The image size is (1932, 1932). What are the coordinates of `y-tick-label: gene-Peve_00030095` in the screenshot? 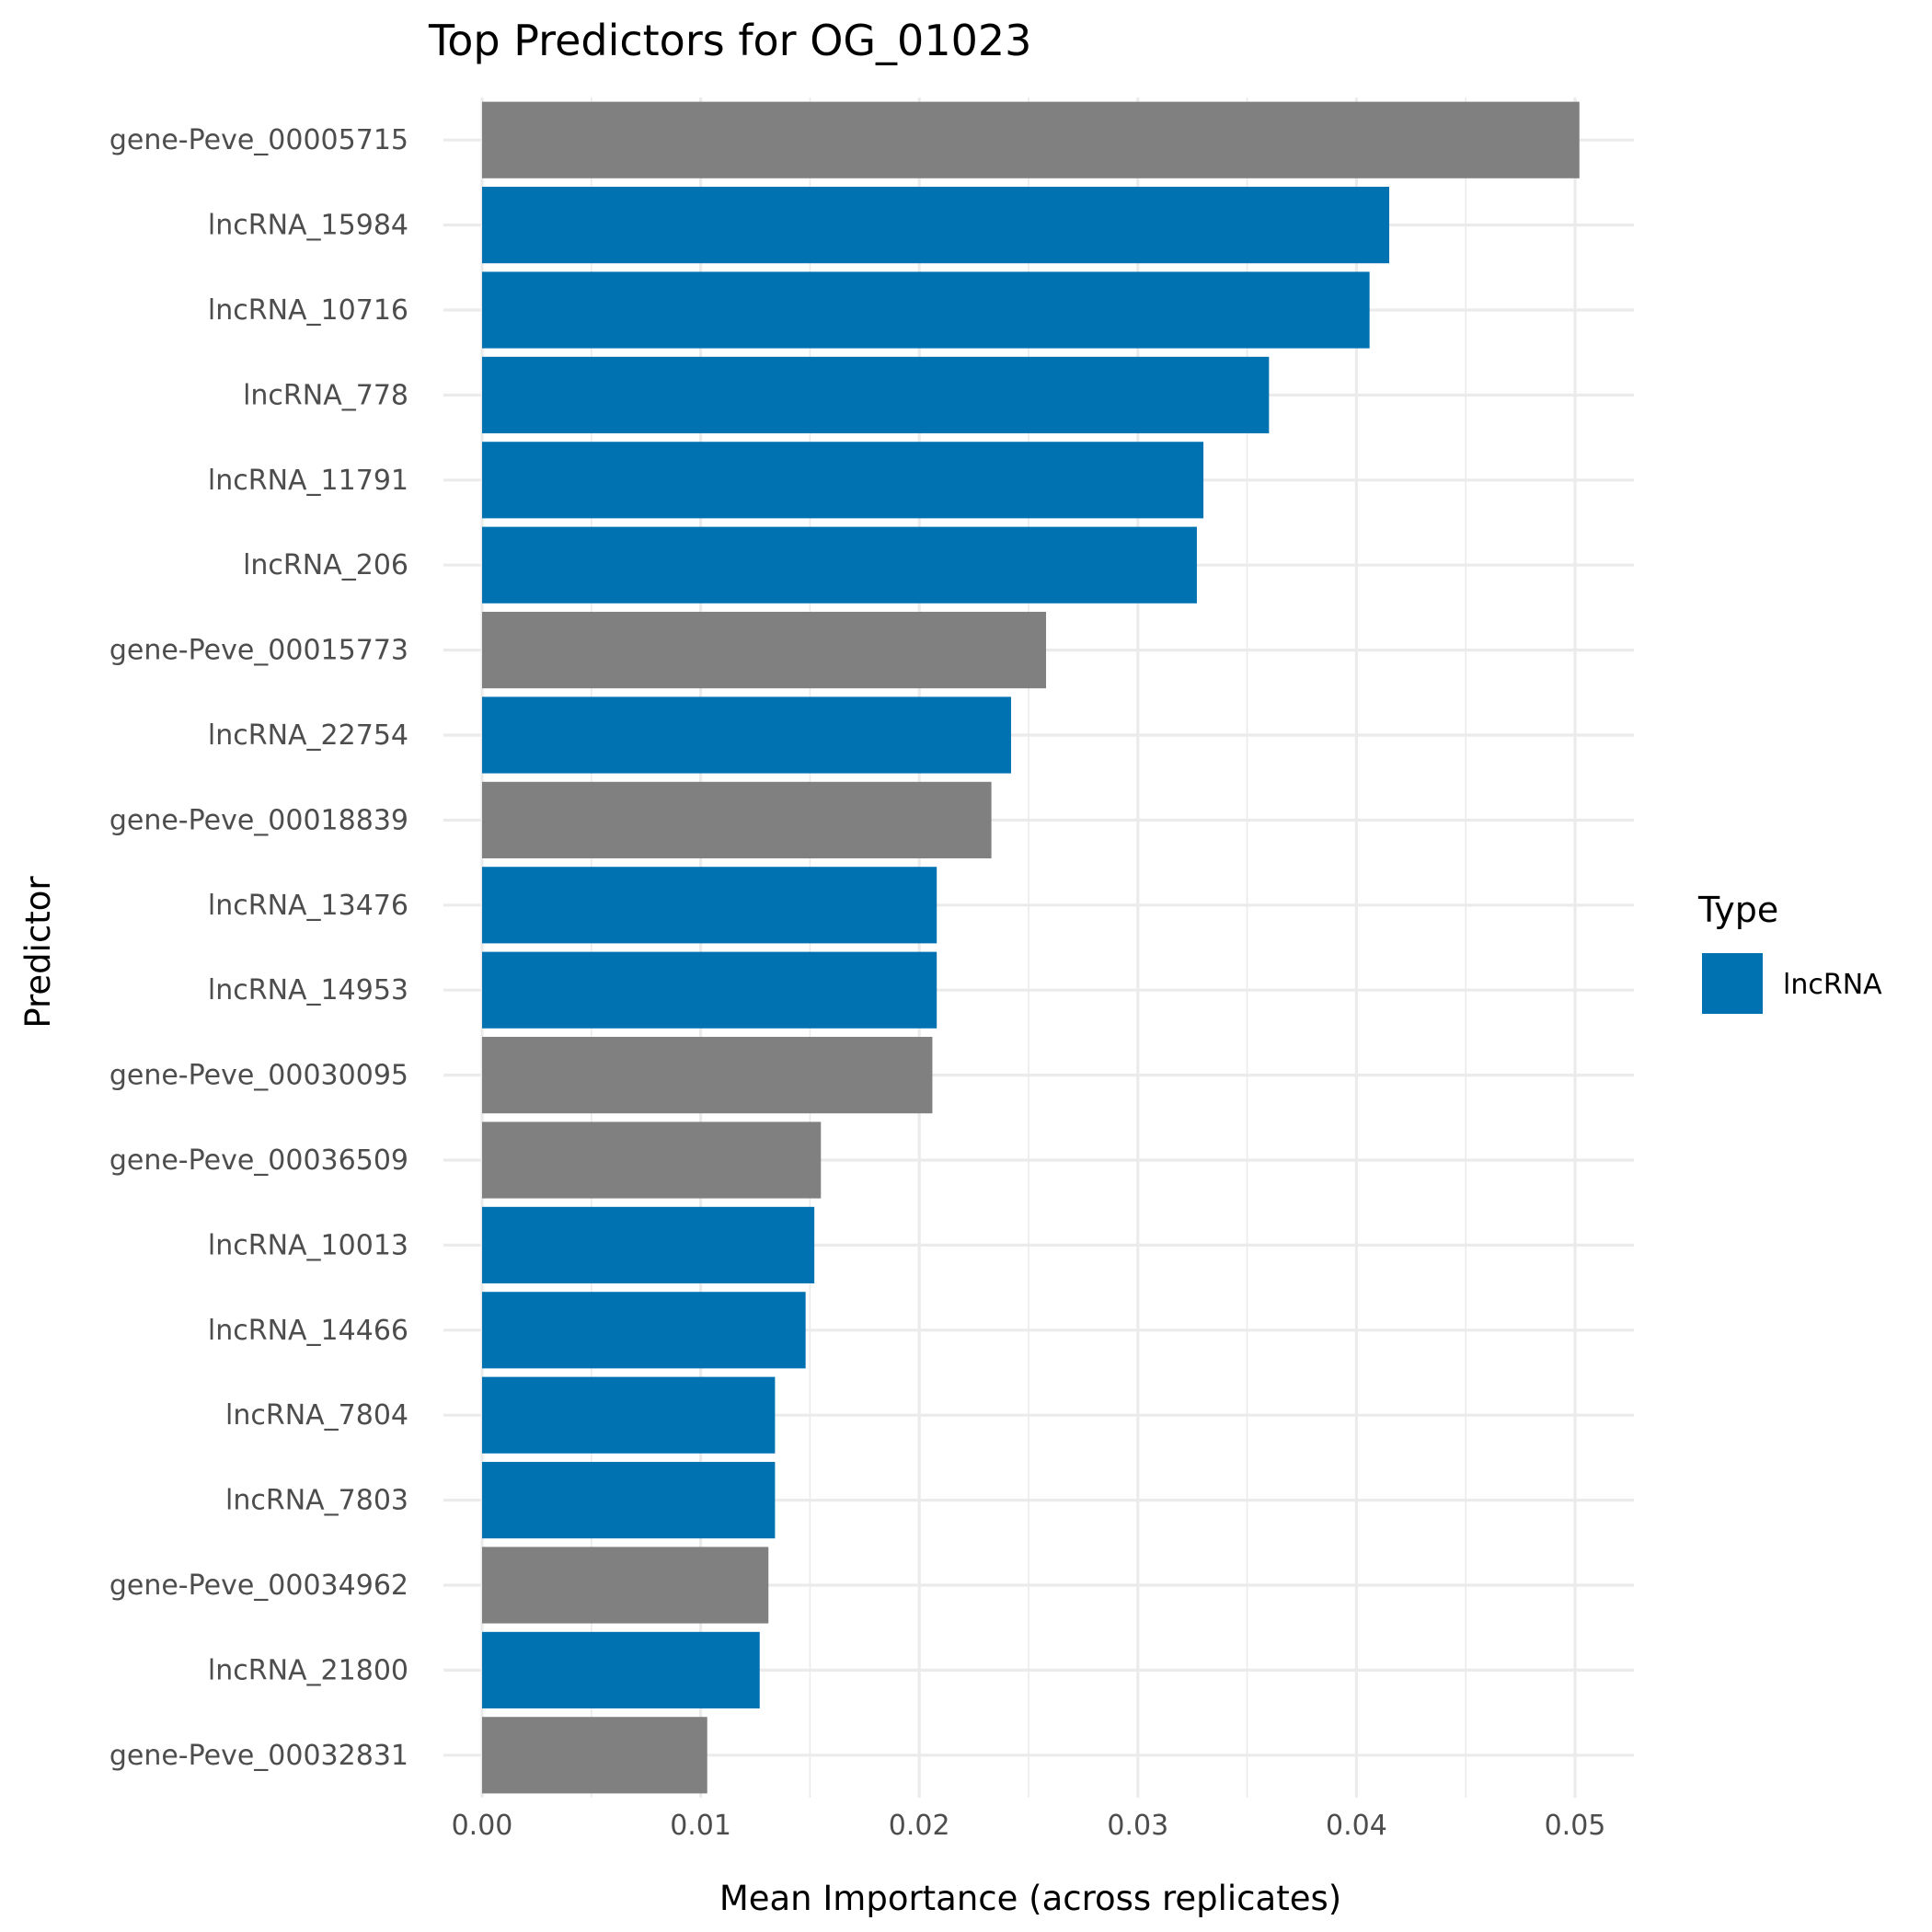 It's located at (258, 1076).